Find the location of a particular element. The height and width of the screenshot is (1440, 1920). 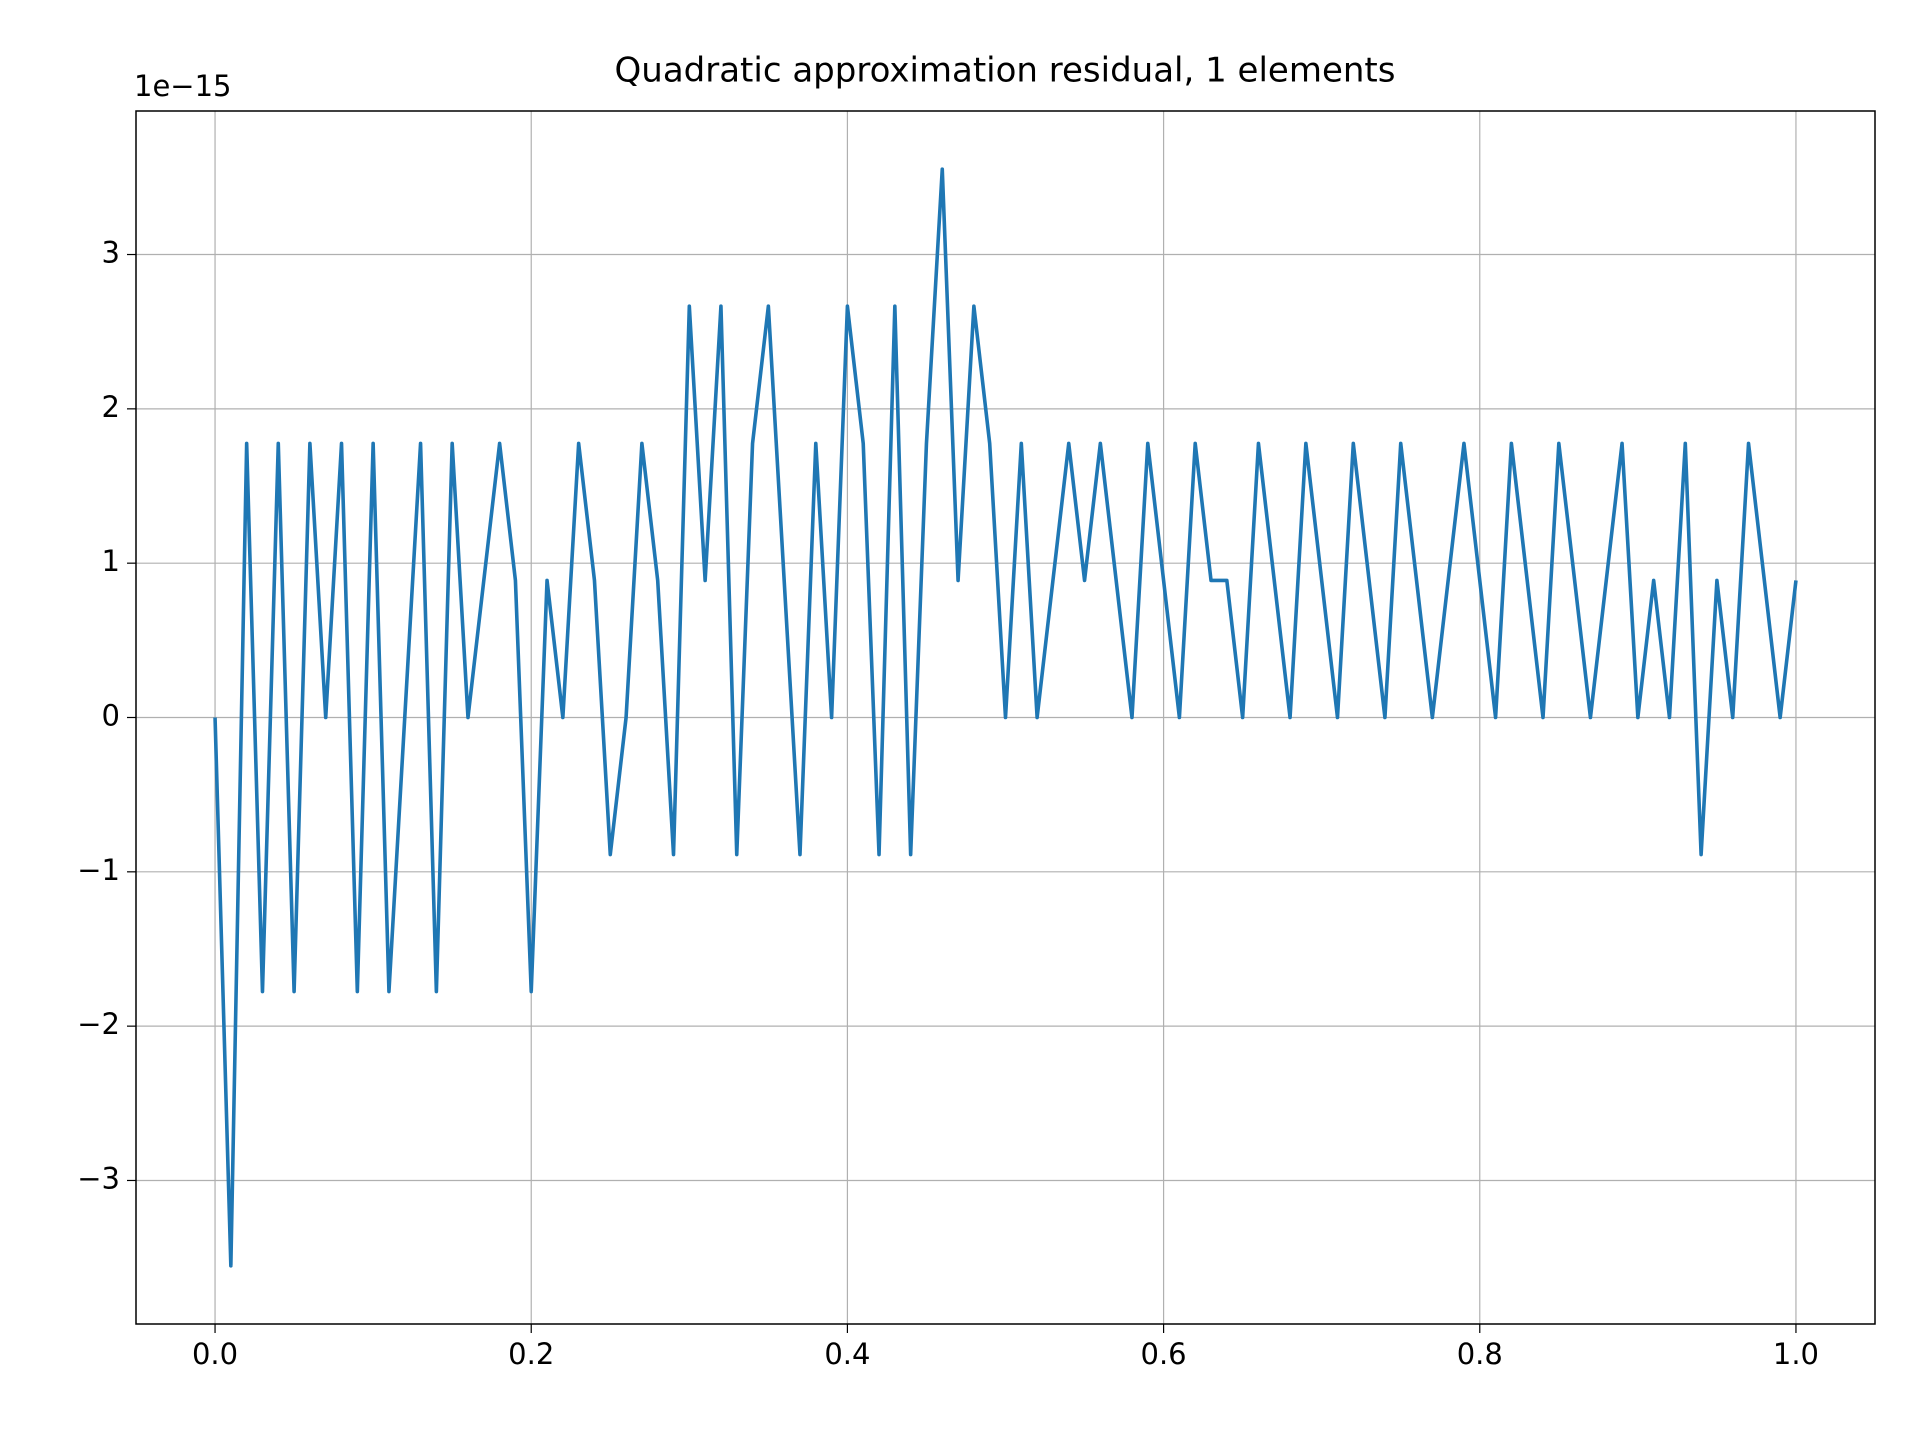

x-tick-label: 0.2 is located at coordinates (531, 1354).